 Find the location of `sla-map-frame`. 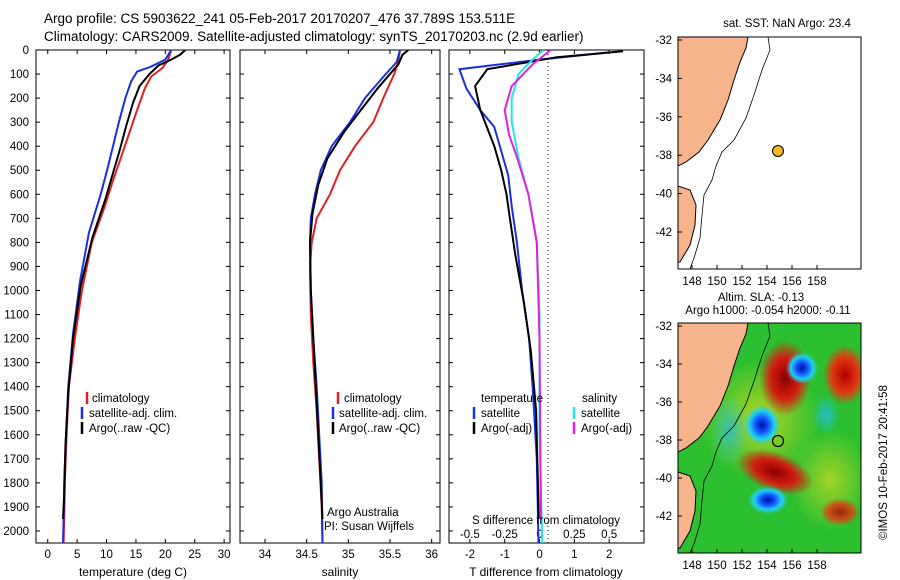

sla-map-frame is located at coordinates (769, 438).